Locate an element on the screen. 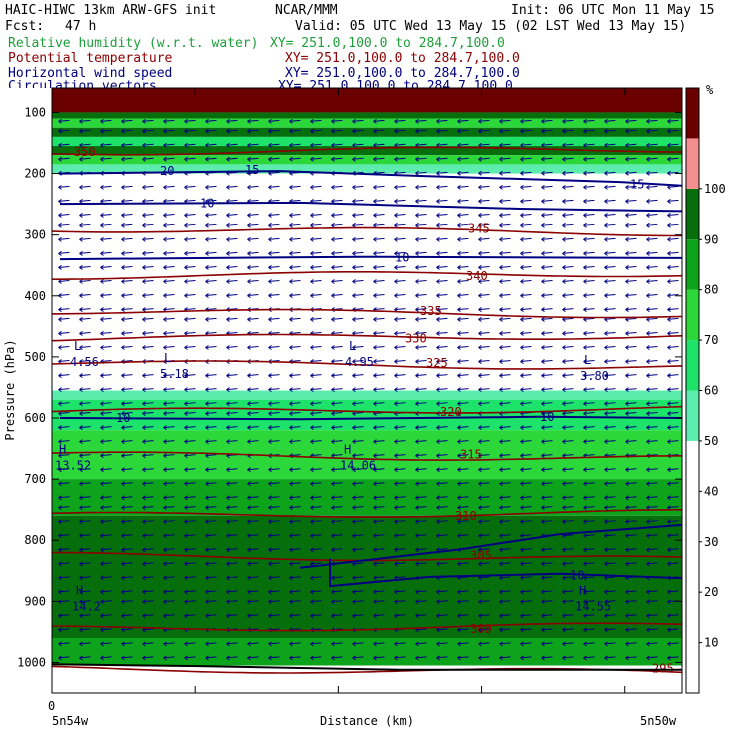  center-marker: L is located at coordinates (77, 346).